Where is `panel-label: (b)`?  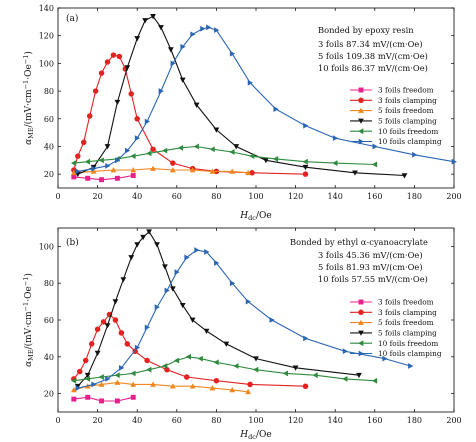 panel-label: (b) is located at coordinates (72, 242).